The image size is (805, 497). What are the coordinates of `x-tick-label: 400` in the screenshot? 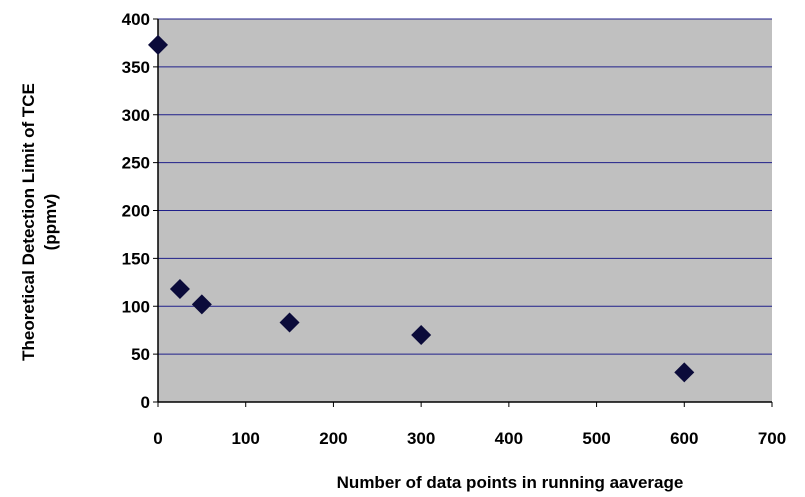 It's located at (509, 438).